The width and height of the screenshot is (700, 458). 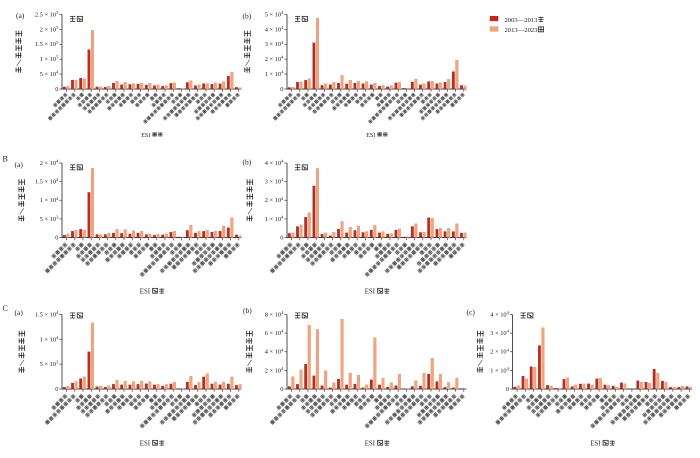 I want to click on svg-text: 8 × 10⁴, so click(x=274, y=314).